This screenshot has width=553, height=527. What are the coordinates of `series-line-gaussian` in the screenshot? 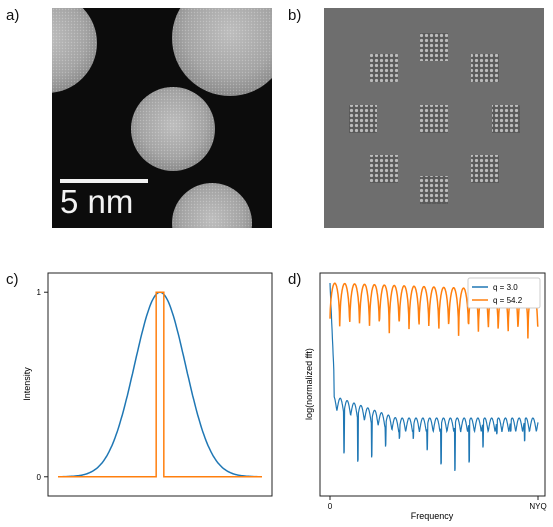 It's located at (160, 384).